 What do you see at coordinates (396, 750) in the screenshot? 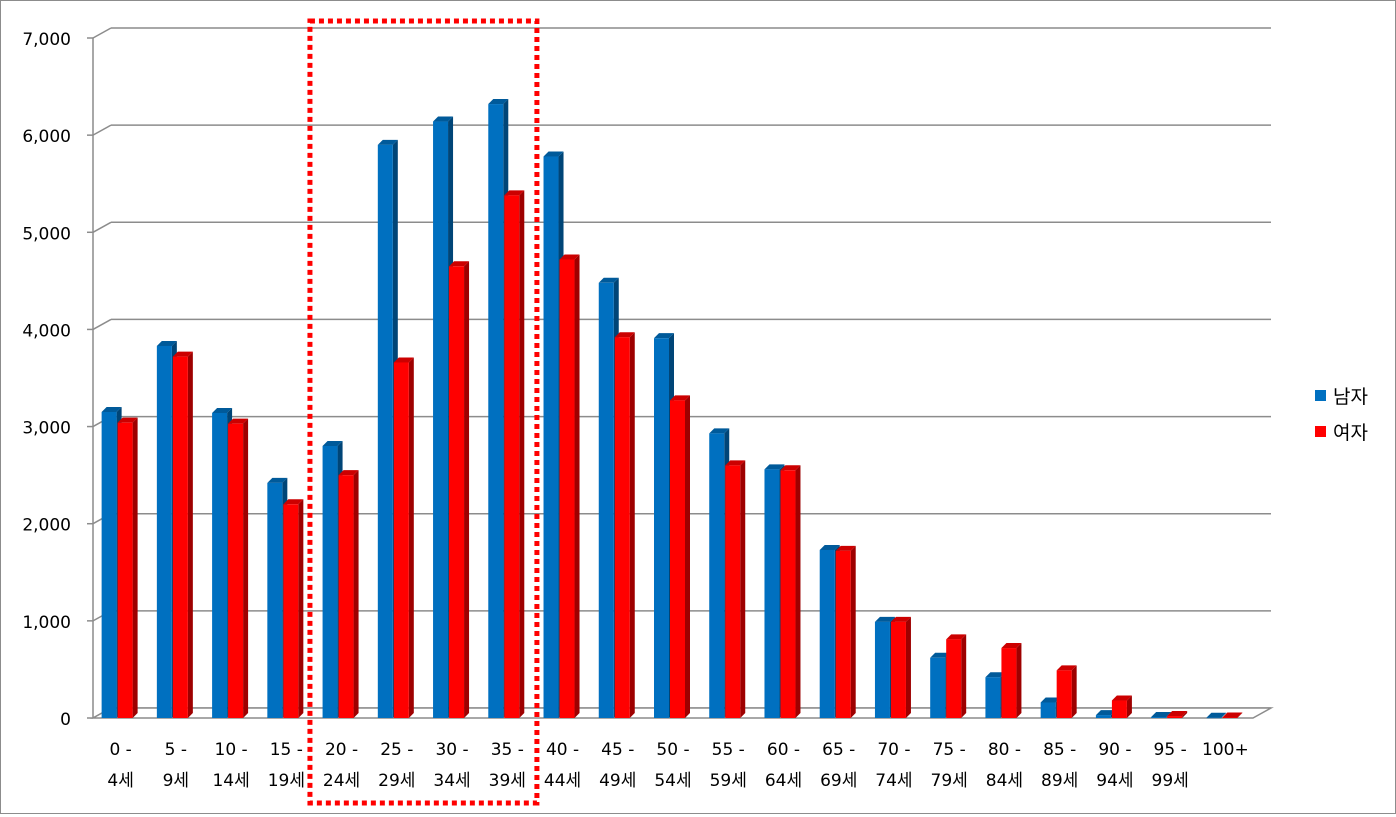
I see `x-tick-label: 25 -` at bounding box center [396, 750].